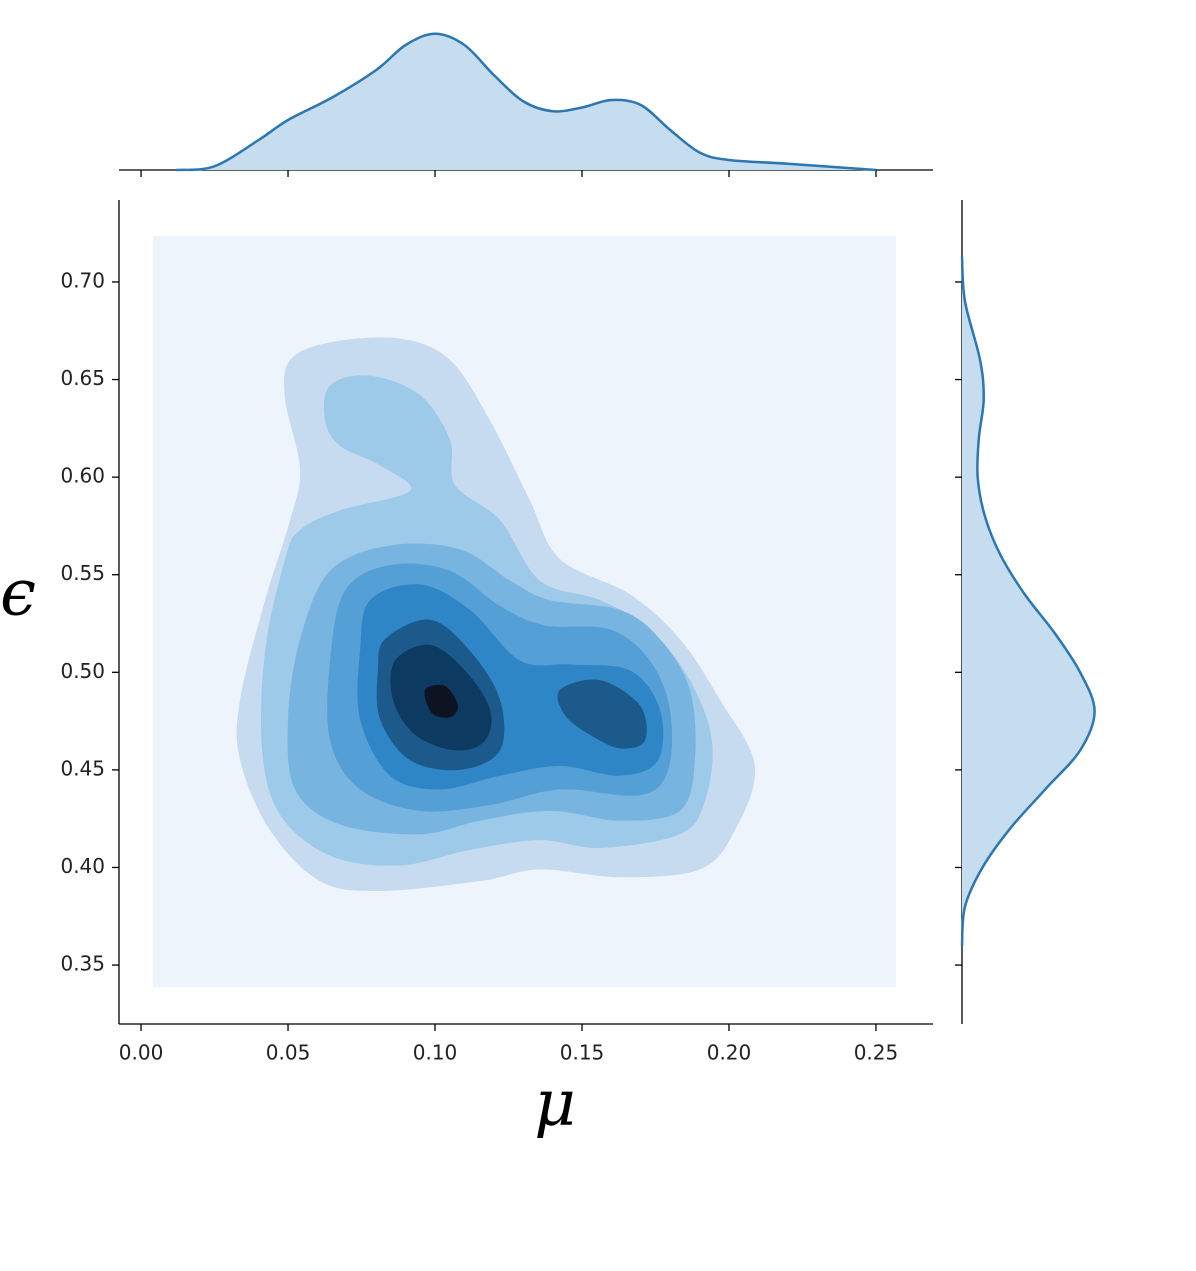 This screenshot has width=1196, height=1271. What do you see at coordinates (82, 671) in the screenshot?
I see `y-tick-label: 0.50` at bounding box center [82, 671].